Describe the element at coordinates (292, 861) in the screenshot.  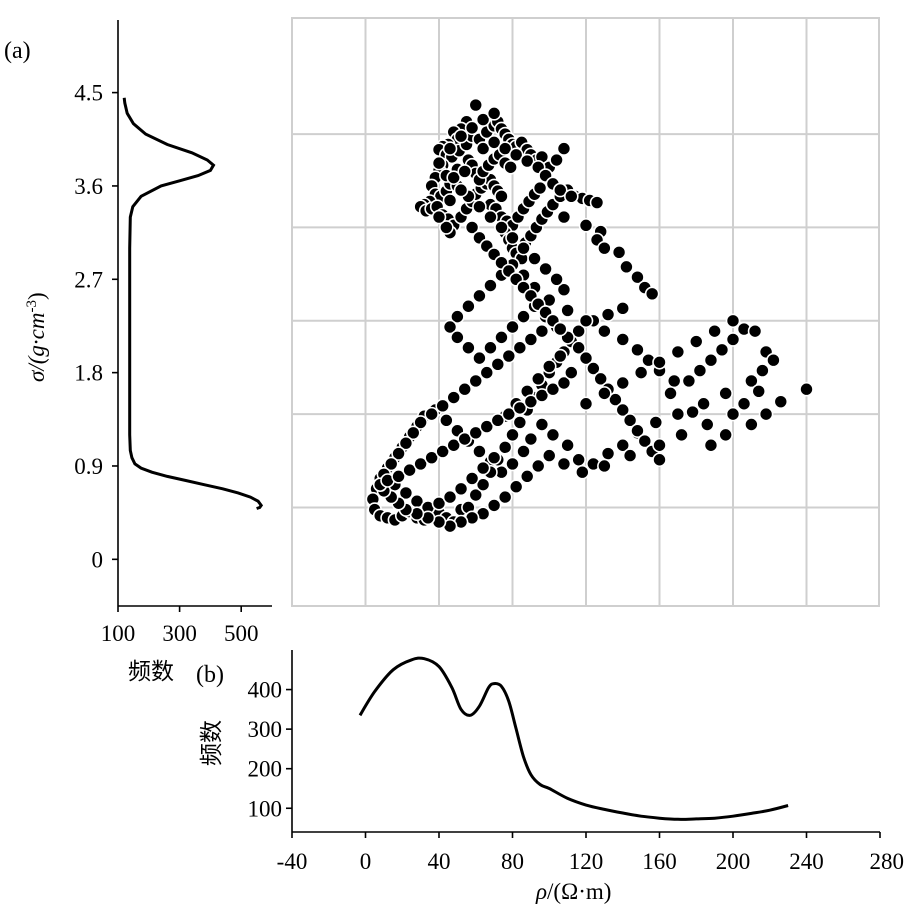
I see `rho-x-tick-label: -40` at that location.